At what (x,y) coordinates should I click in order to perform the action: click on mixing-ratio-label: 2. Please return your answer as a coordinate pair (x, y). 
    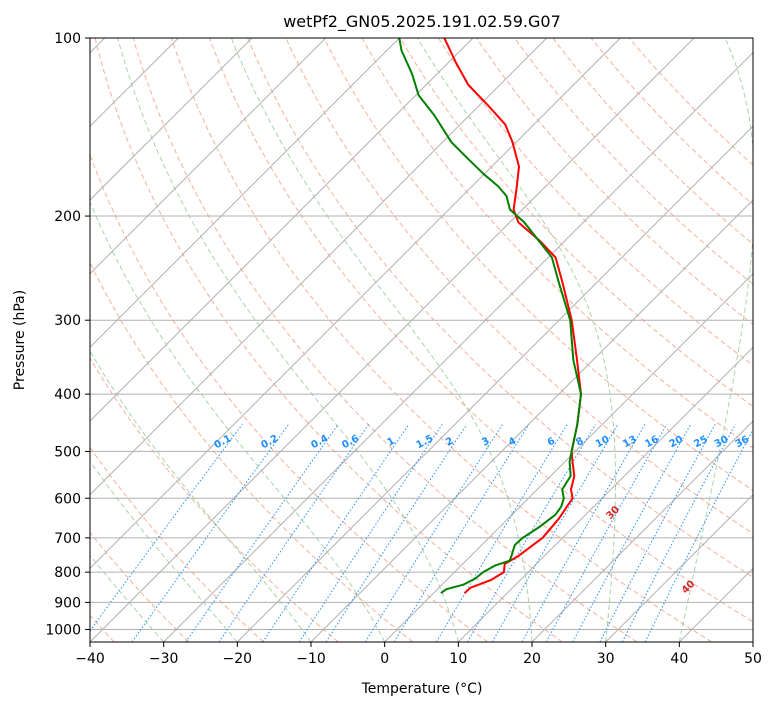
    Looking at the image, I should click on (449, 442).